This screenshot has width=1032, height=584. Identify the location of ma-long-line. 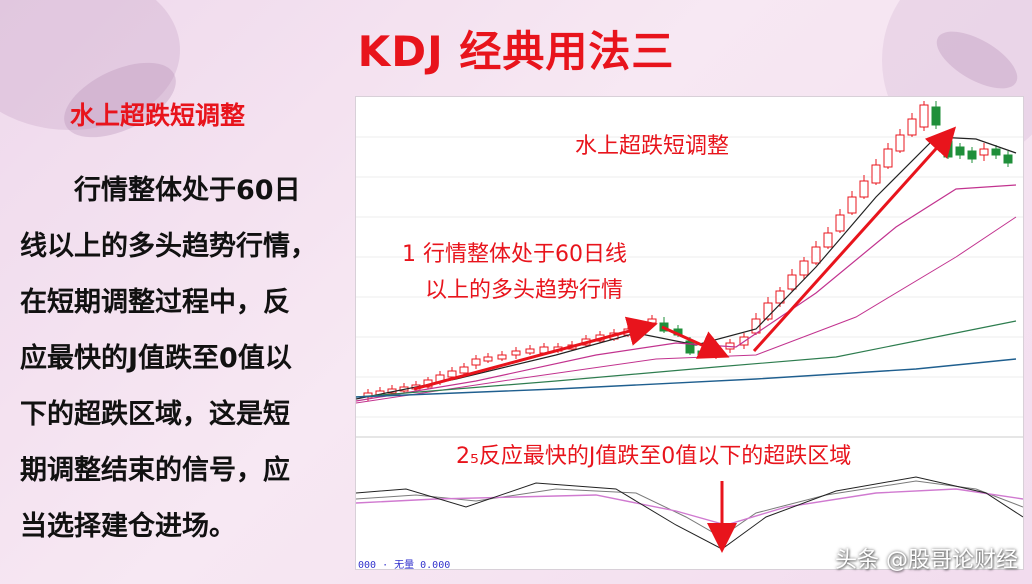
(686, 359).